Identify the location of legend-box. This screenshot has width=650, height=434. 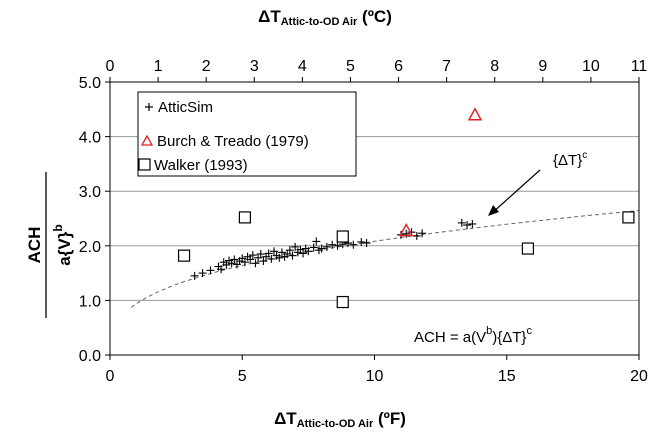
(247, 134).